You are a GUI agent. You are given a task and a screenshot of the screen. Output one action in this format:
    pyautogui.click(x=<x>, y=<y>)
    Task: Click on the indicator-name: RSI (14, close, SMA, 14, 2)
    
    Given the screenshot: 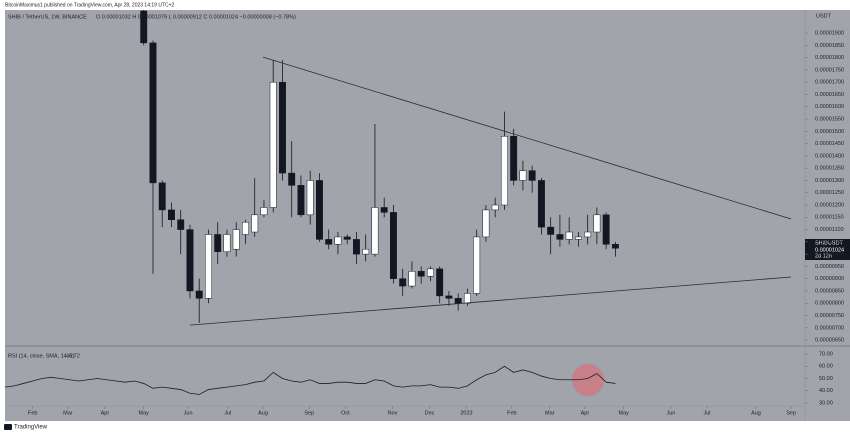 What is the action you would take?
    pyautogui.click(x=41, y=356)
    